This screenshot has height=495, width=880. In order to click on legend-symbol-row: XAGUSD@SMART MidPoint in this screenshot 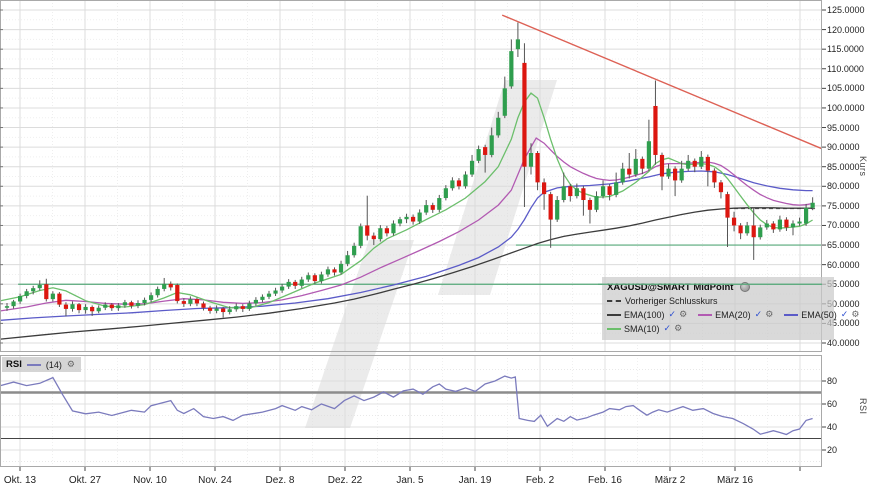, I will do `click(718, 287)`.